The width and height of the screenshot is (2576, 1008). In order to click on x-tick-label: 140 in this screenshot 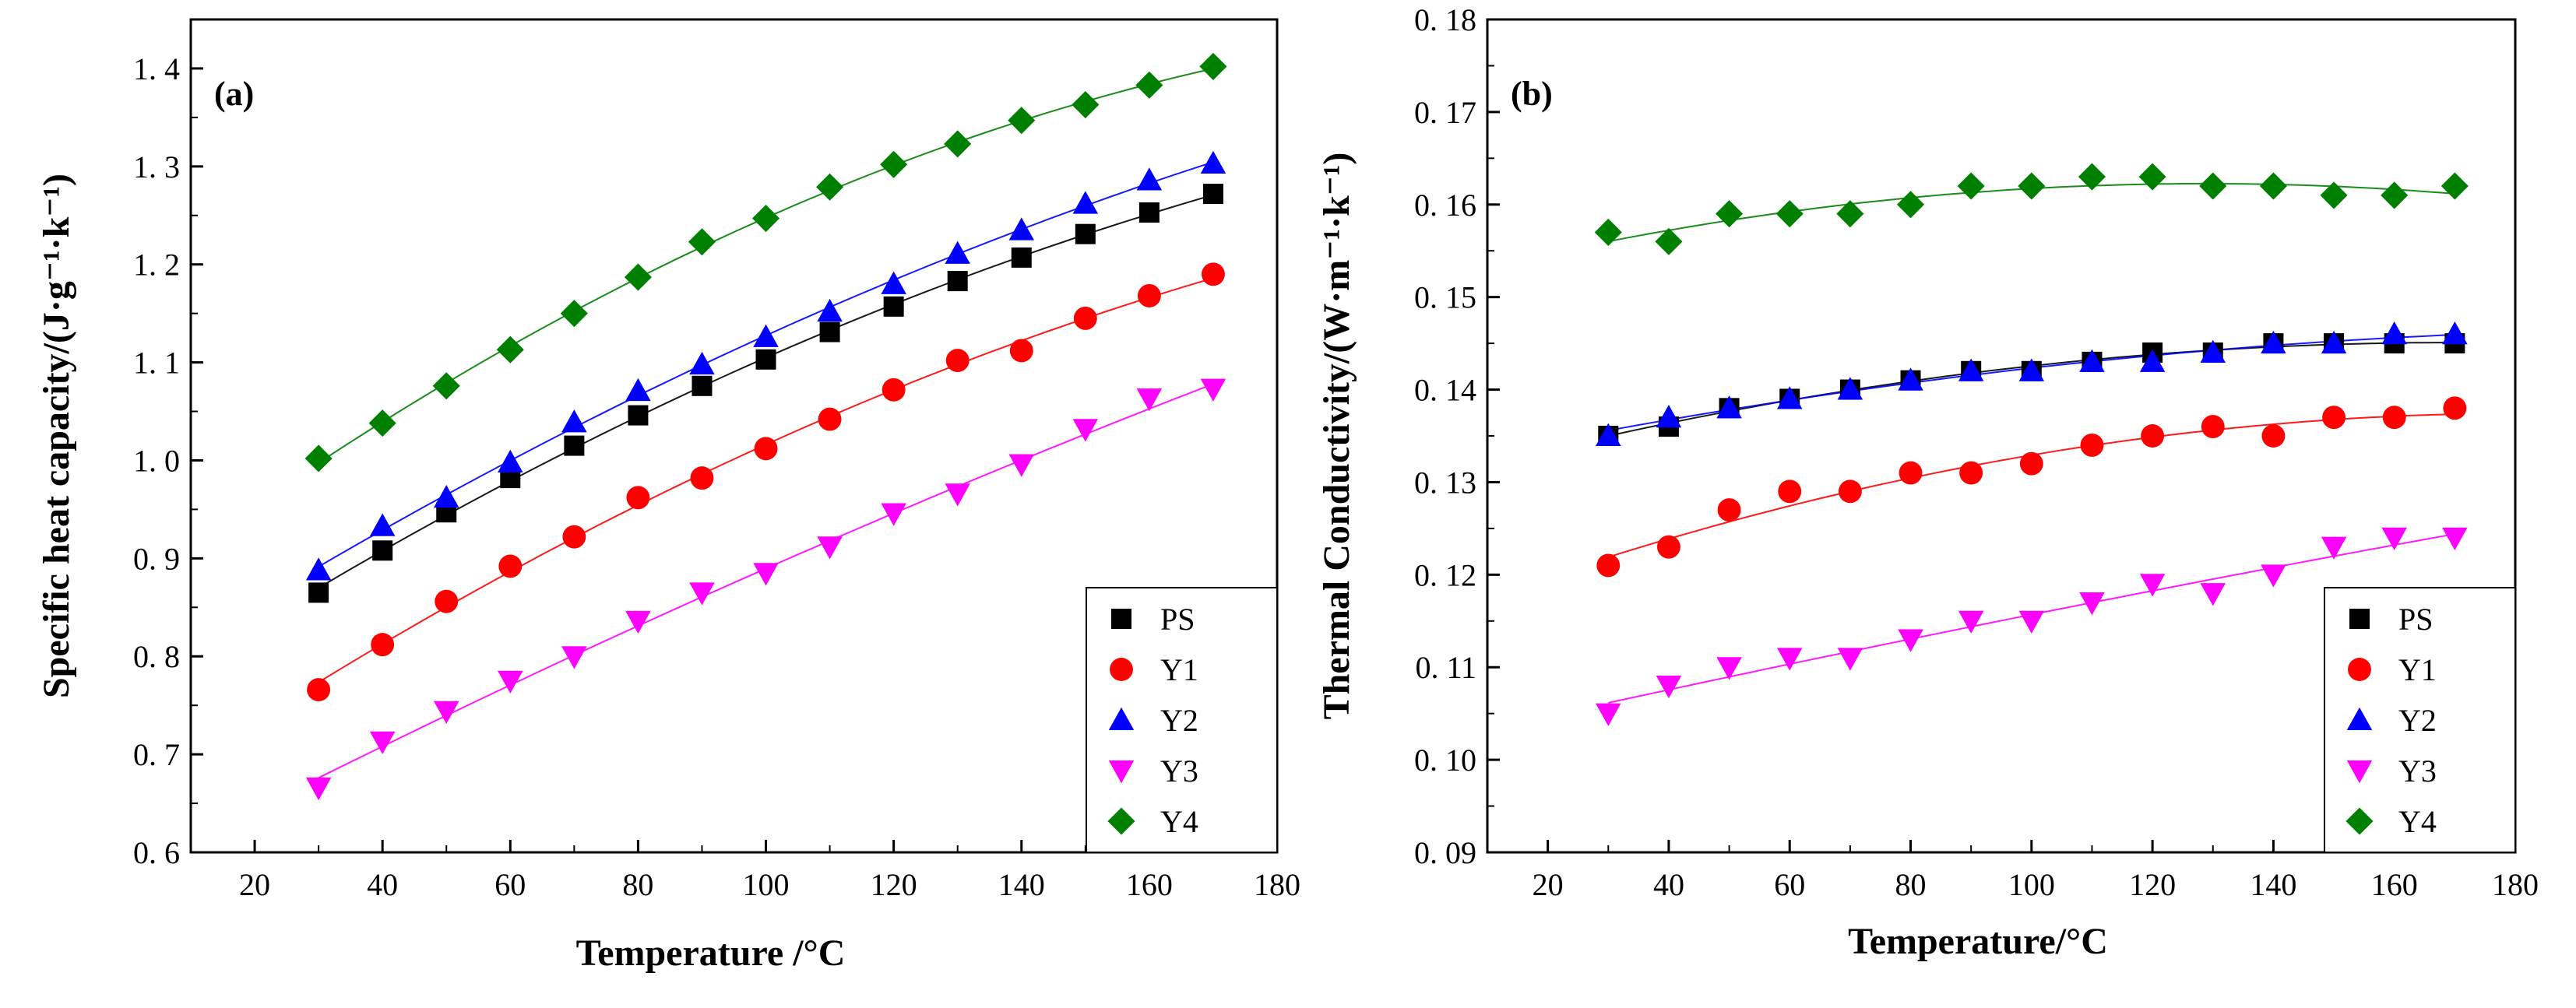, I will do `click(2273, 885)`.